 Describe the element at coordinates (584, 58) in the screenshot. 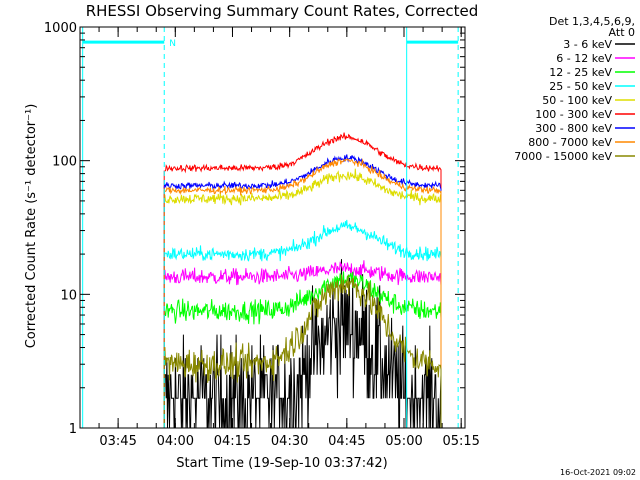

I see `legend-entry-label: 6 - 12 keV` at that location.